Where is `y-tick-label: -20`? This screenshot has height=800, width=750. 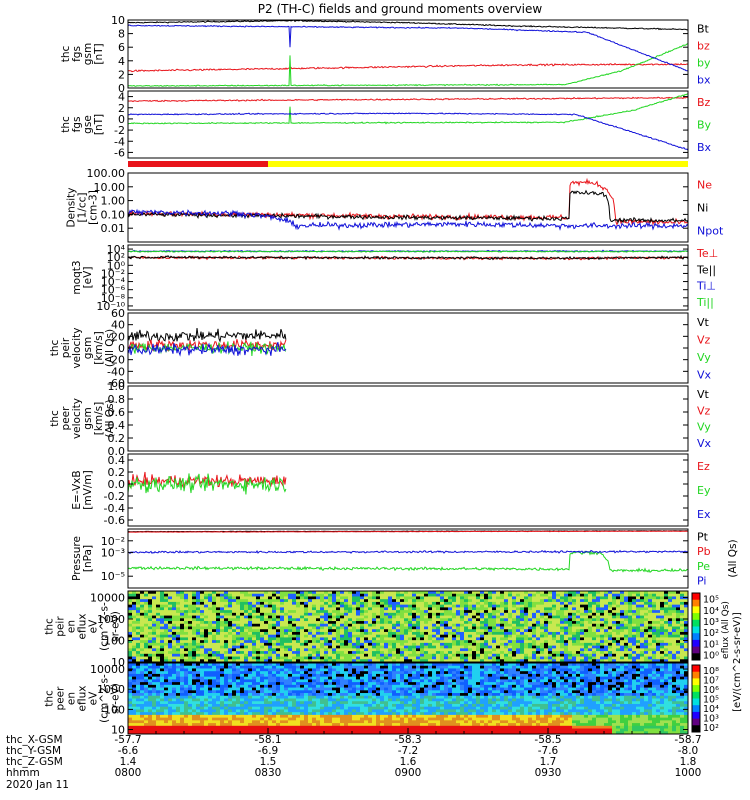 y-tick-label: -20 is located at coordinates (116, 360).